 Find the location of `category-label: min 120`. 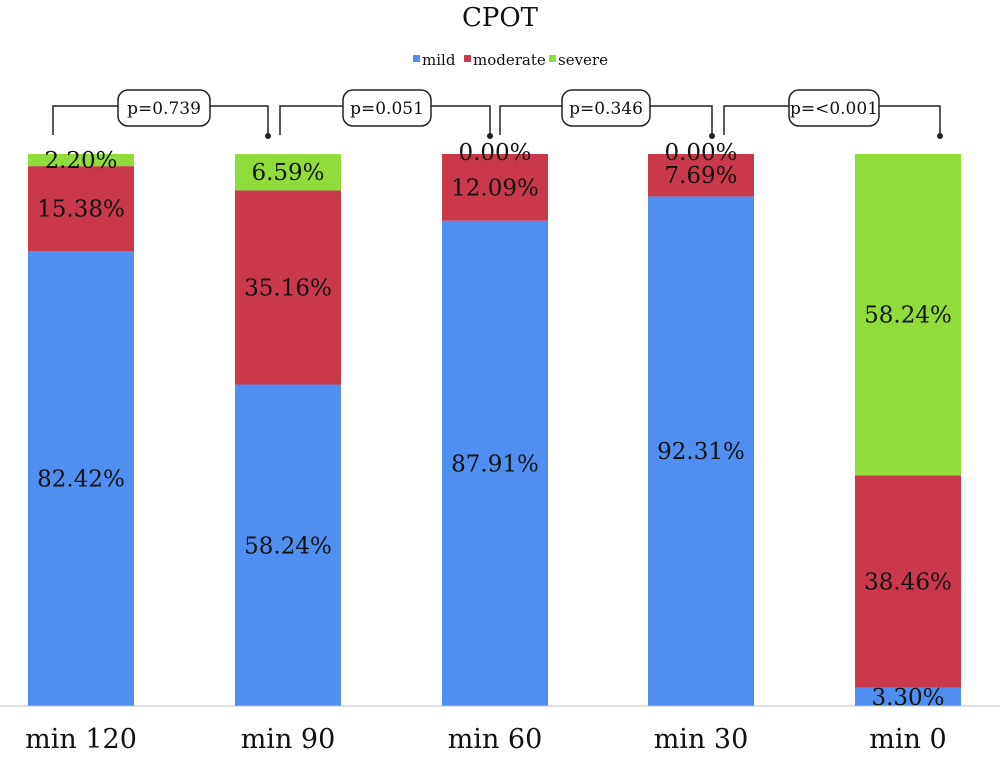

category-label: min 120 is located at coordinates (81, 739).